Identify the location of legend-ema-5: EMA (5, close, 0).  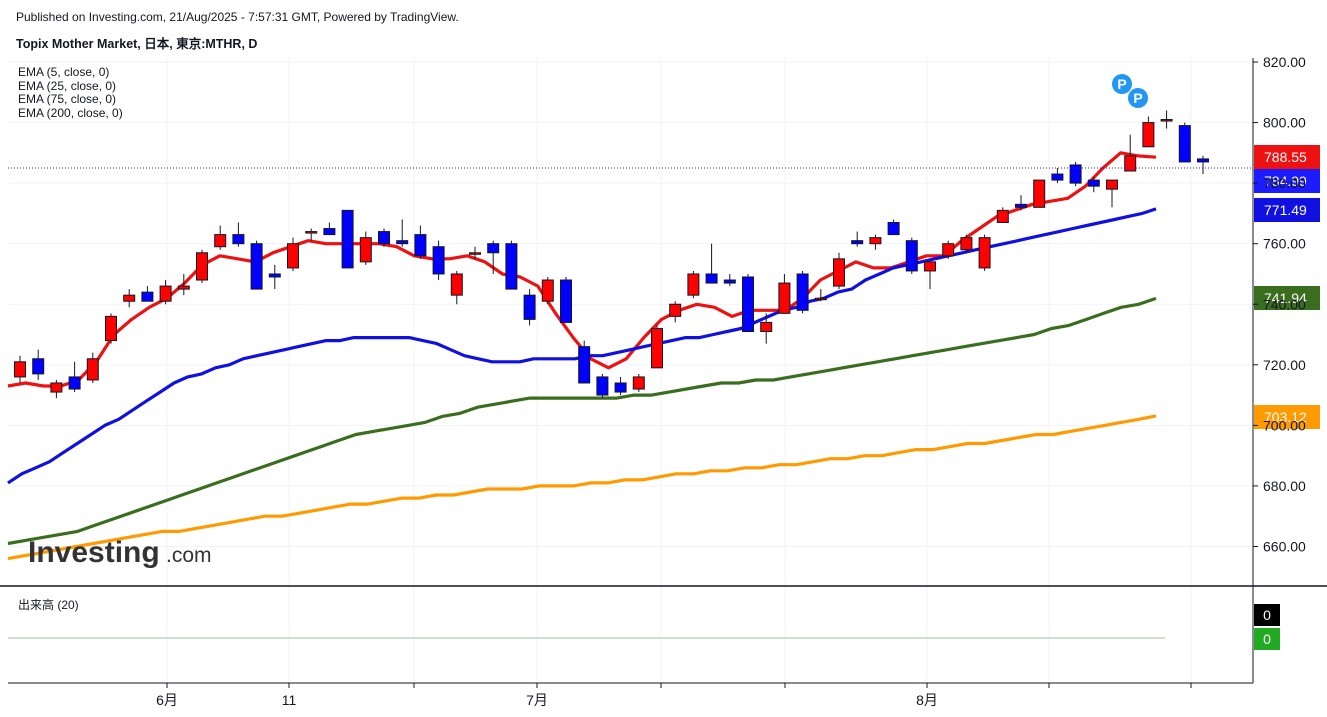
(64, 72).